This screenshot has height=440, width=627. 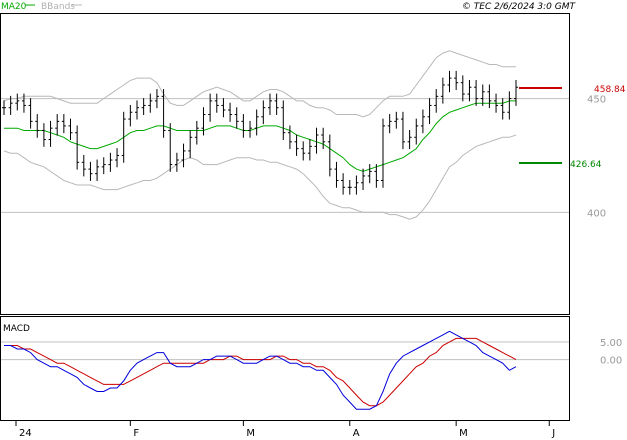 I want to click on macd-grid, so click(x=285, y=351).